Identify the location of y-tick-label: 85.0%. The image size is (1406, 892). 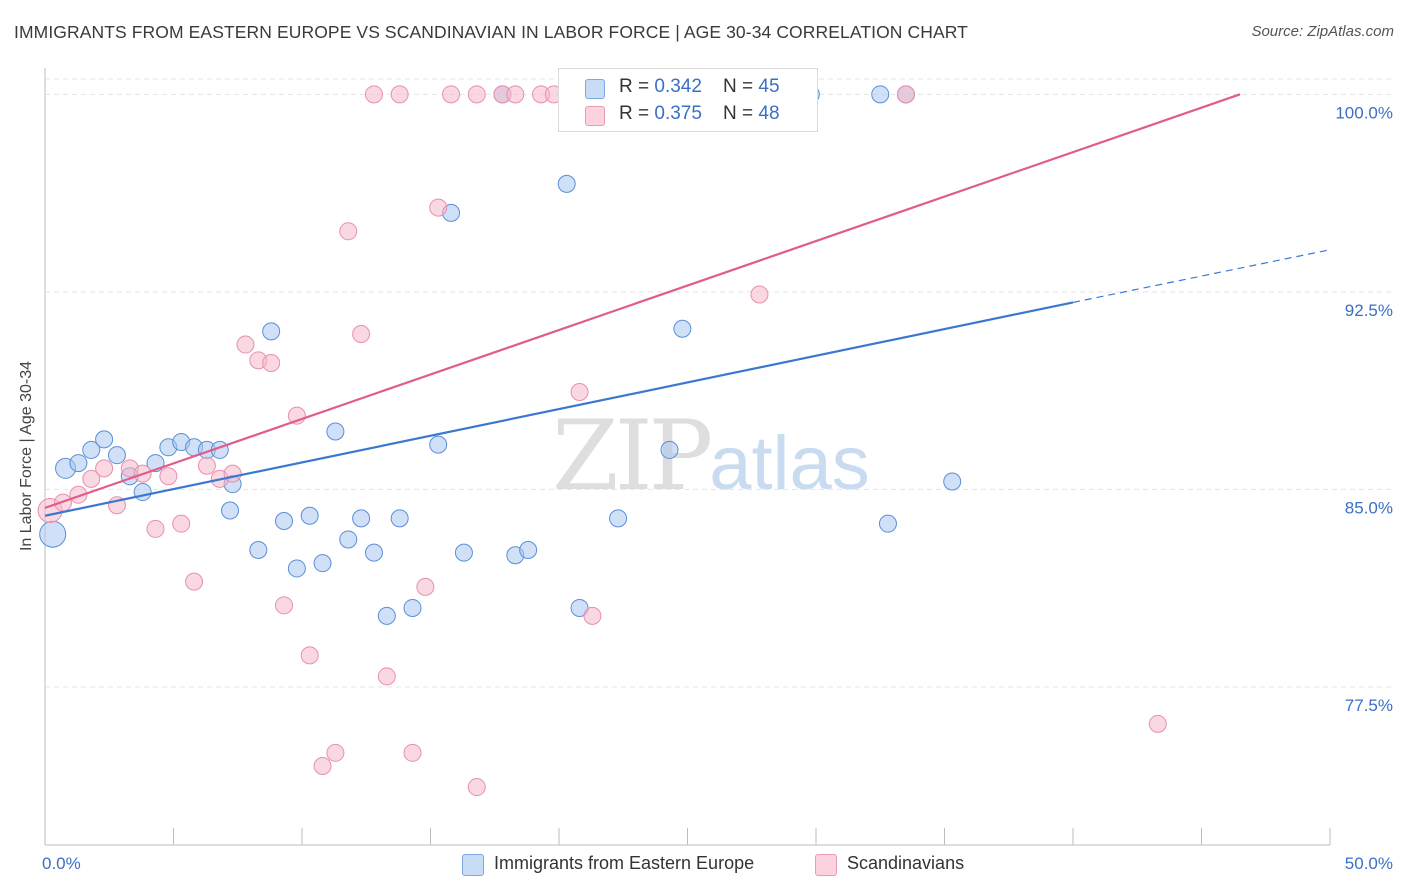
(1369, 507).